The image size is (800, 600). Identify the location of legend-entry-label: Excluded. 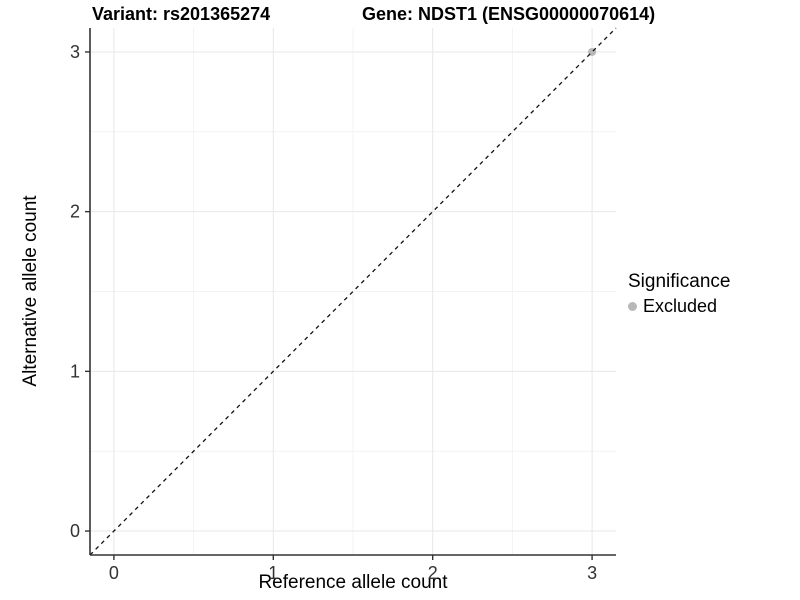
(680, 306).